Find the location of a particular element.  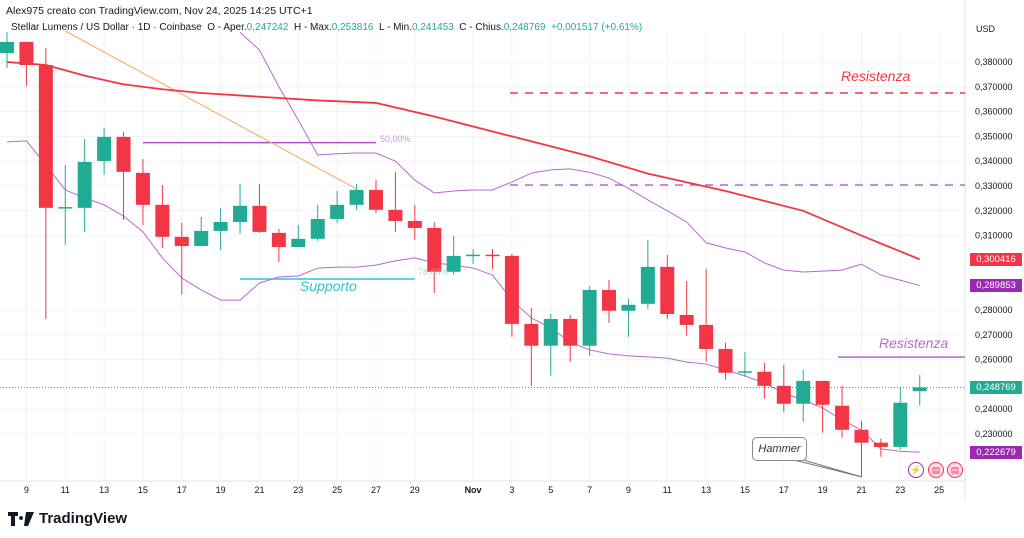

low-label: L - Min. is located at coordinates (395, 27).